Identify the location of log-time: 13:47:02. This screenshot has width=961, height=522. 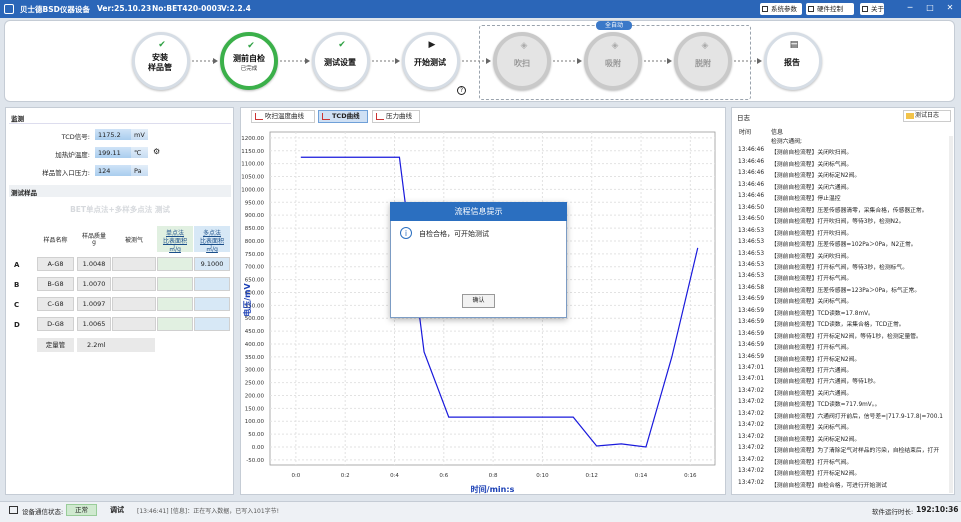
(751, 402).